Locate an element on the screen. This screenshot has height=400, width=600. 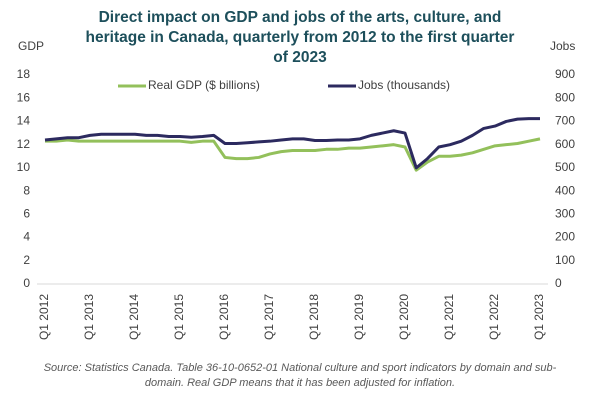
y-tick-label: 6 is located at coordinates (26, 214).